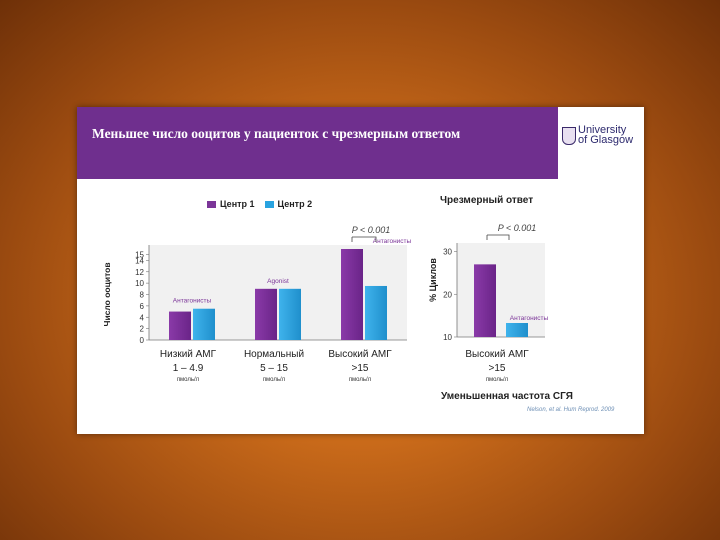 The width and height of the screenshot is (720, 540). What do you see at coordinates (447, 337) in the screenshot?
I see `chart2-ytick-label: 10` at bounding box center [447, 337].